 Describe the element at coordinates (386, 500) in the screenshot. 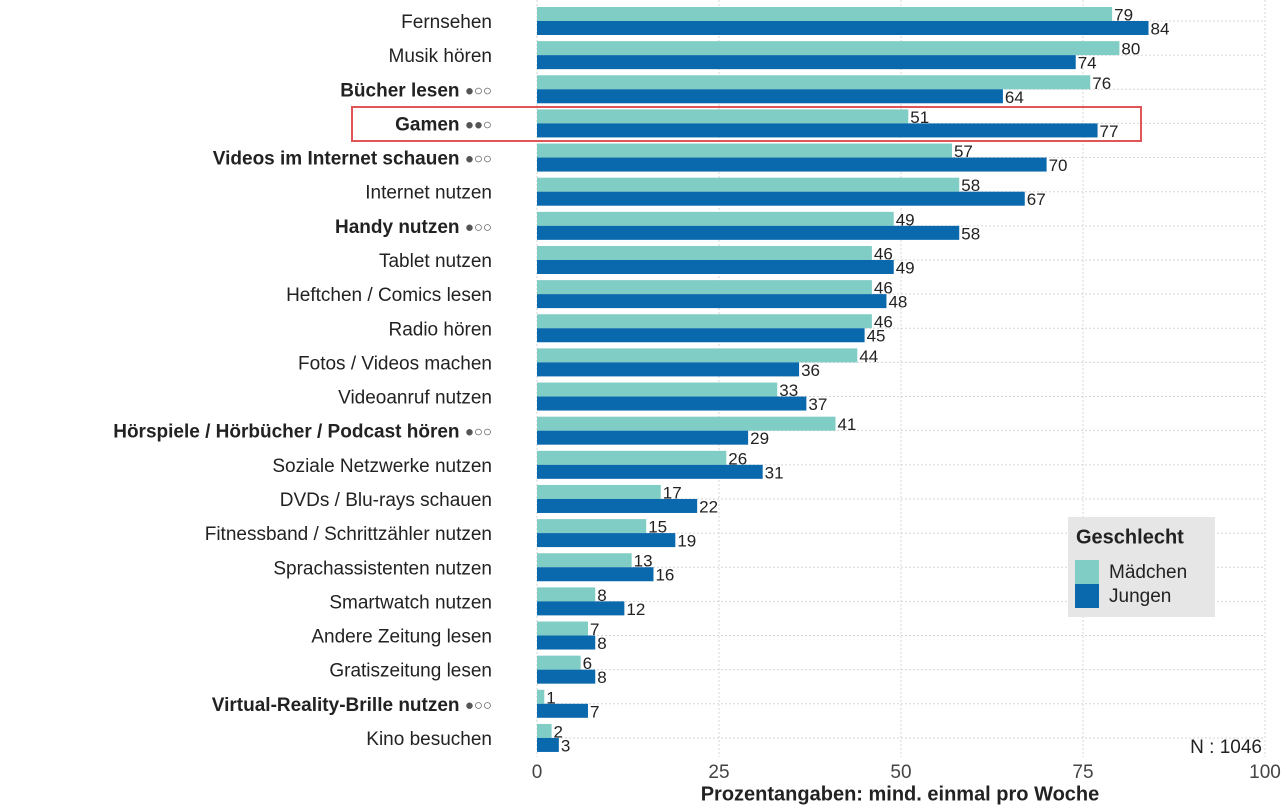

I see `y-tick-label: DVDs / Blu-rays schauen` at that location.